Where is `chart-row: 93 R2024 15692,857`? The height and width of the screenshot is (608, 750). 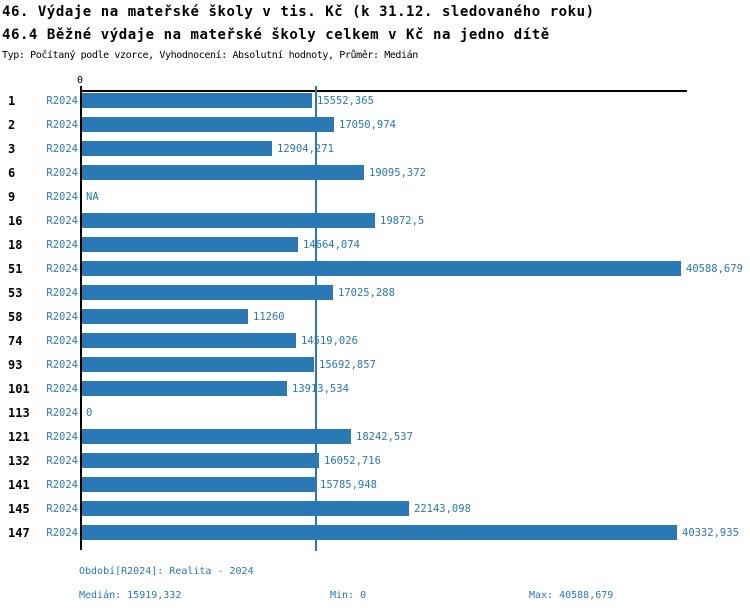 chart-row: 93 R2024 15692,857 is located at coordinates (375, 365).